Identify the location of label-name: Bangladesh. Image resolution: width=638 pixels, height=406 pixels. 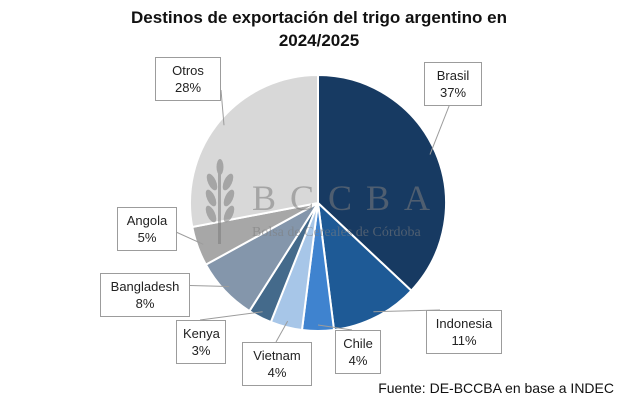
(145, 286).